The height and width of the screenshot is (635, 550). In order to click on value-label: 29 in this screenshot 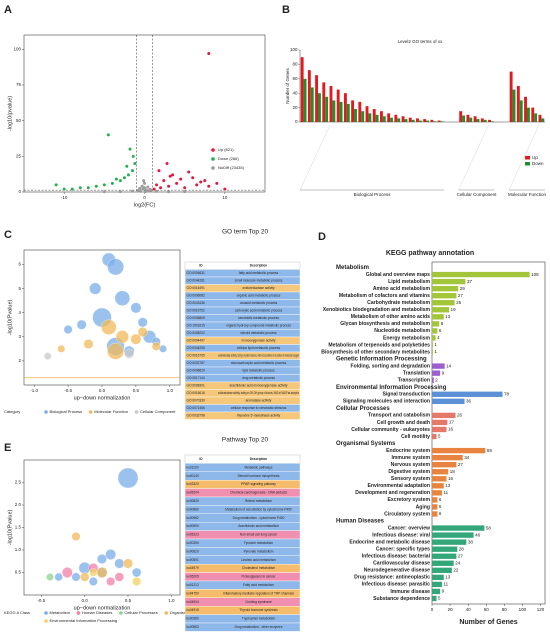, I will do `click(463, 288)`.